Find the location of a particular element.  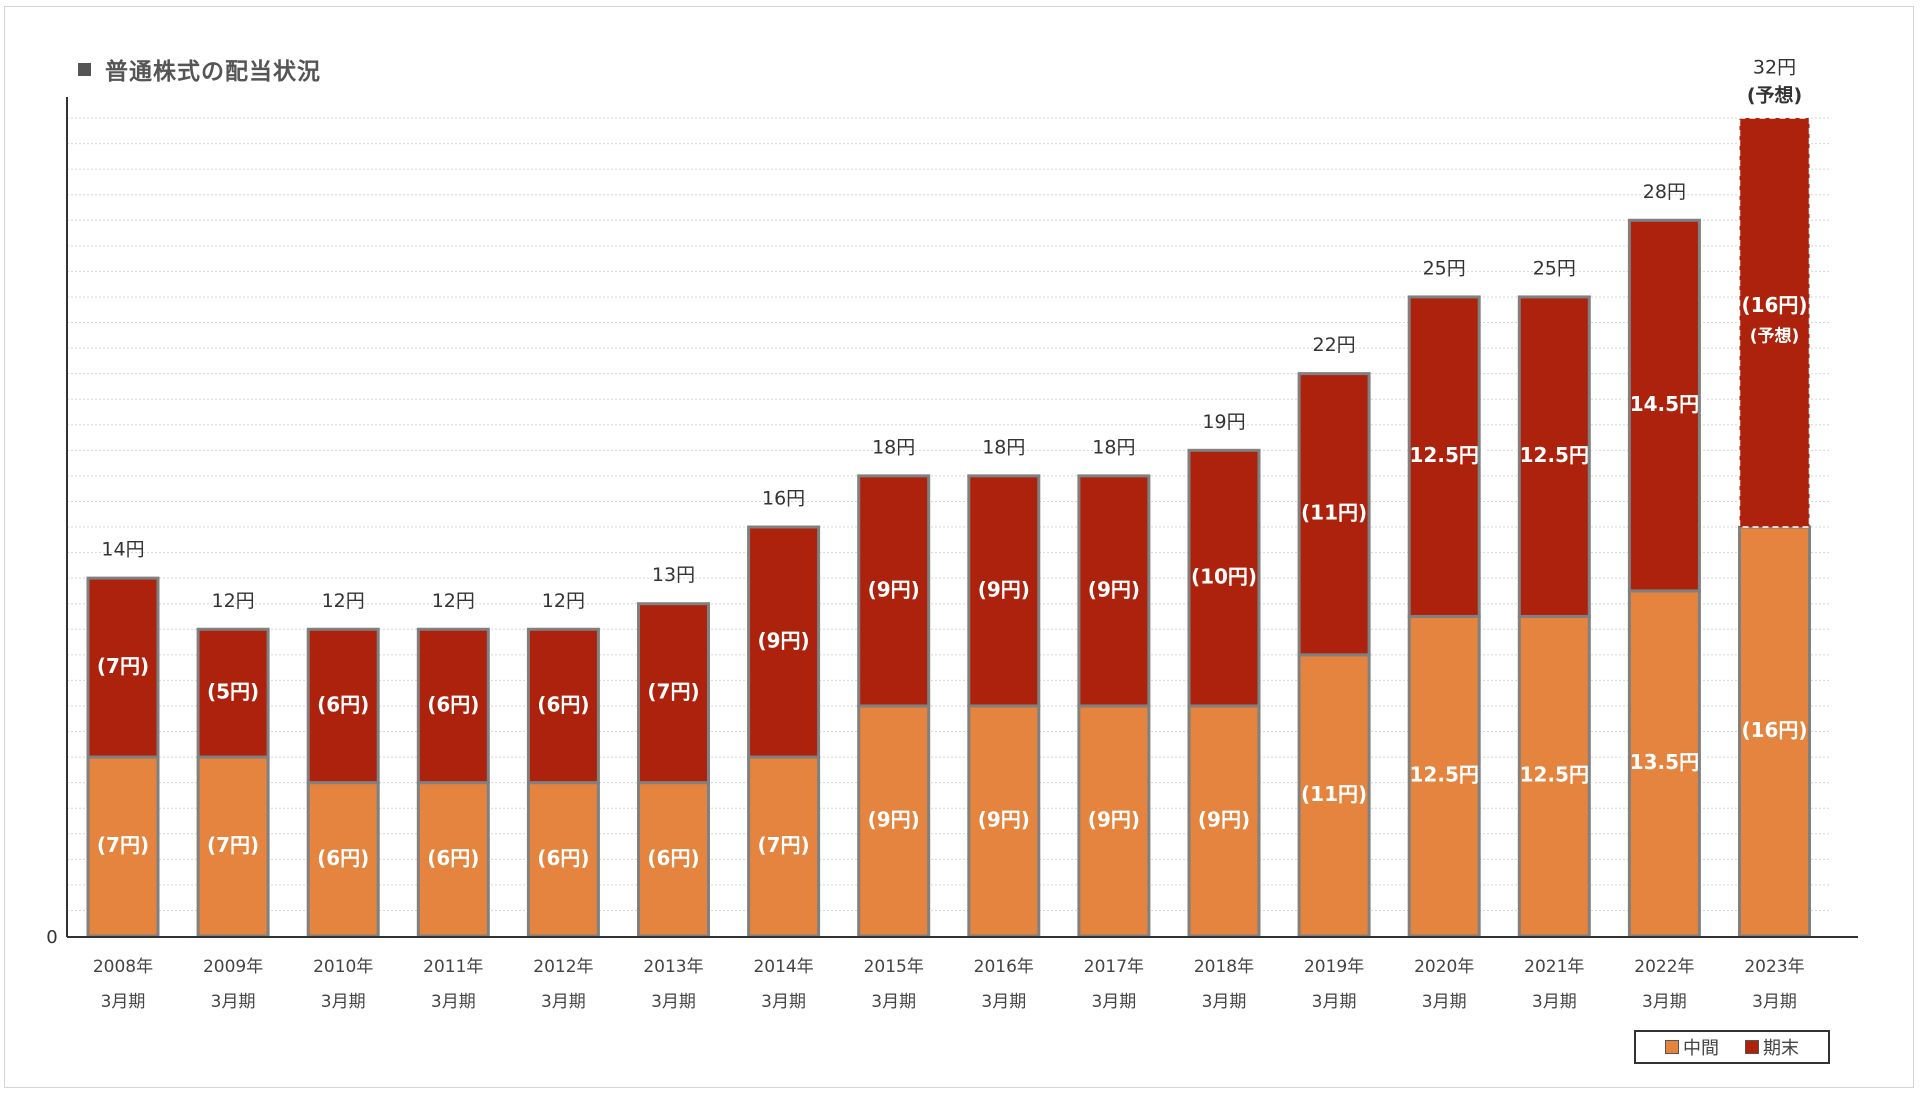

chart-title-block: 普通株式の配当状況 is located at coordinates (199, 69).